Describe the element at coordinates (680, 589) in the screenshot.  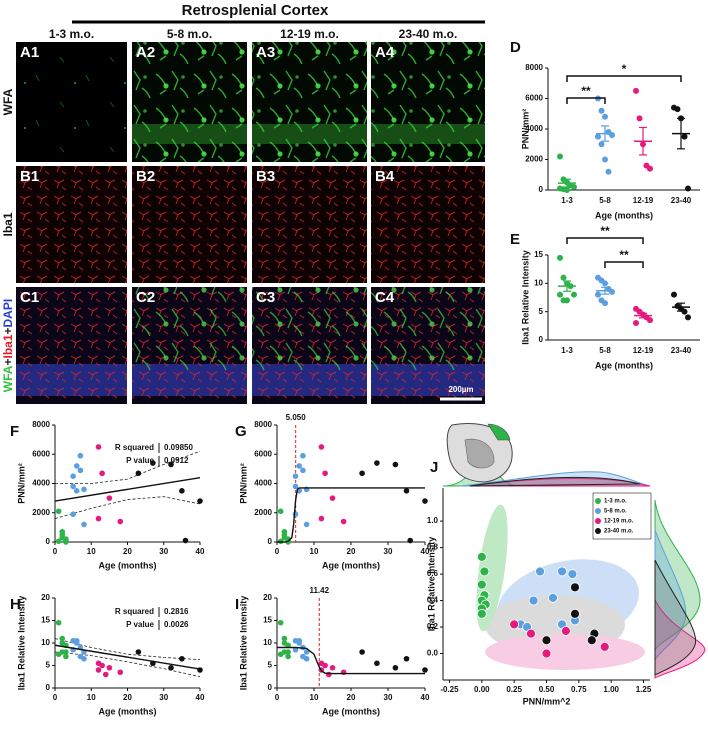
I see `right-marginal` at that location.